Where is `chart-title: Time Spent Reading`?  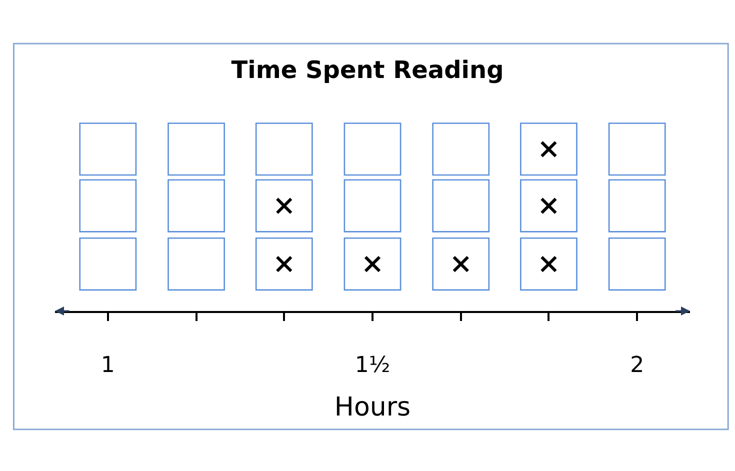
chart-title: Time Spent Reading is located at coordinates (367, 70).